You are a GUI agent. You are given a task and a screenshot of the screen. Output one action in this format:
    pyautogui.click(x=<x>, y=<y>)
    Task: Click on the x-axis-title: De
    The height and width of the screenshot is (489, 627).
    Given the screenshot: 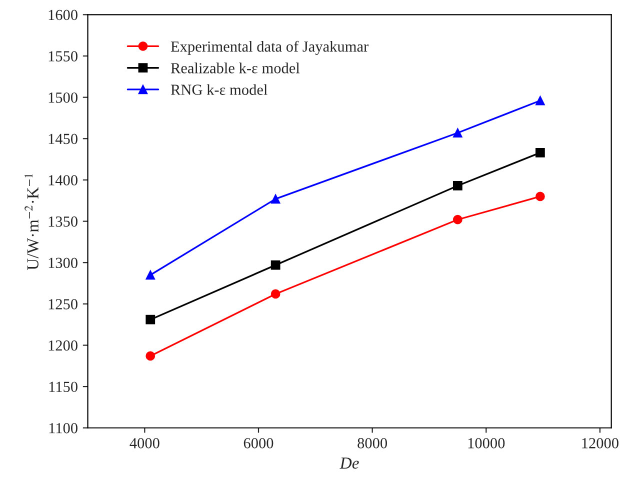 What is the action you would take?
    pyautogui.click(x=349, y=463)
    